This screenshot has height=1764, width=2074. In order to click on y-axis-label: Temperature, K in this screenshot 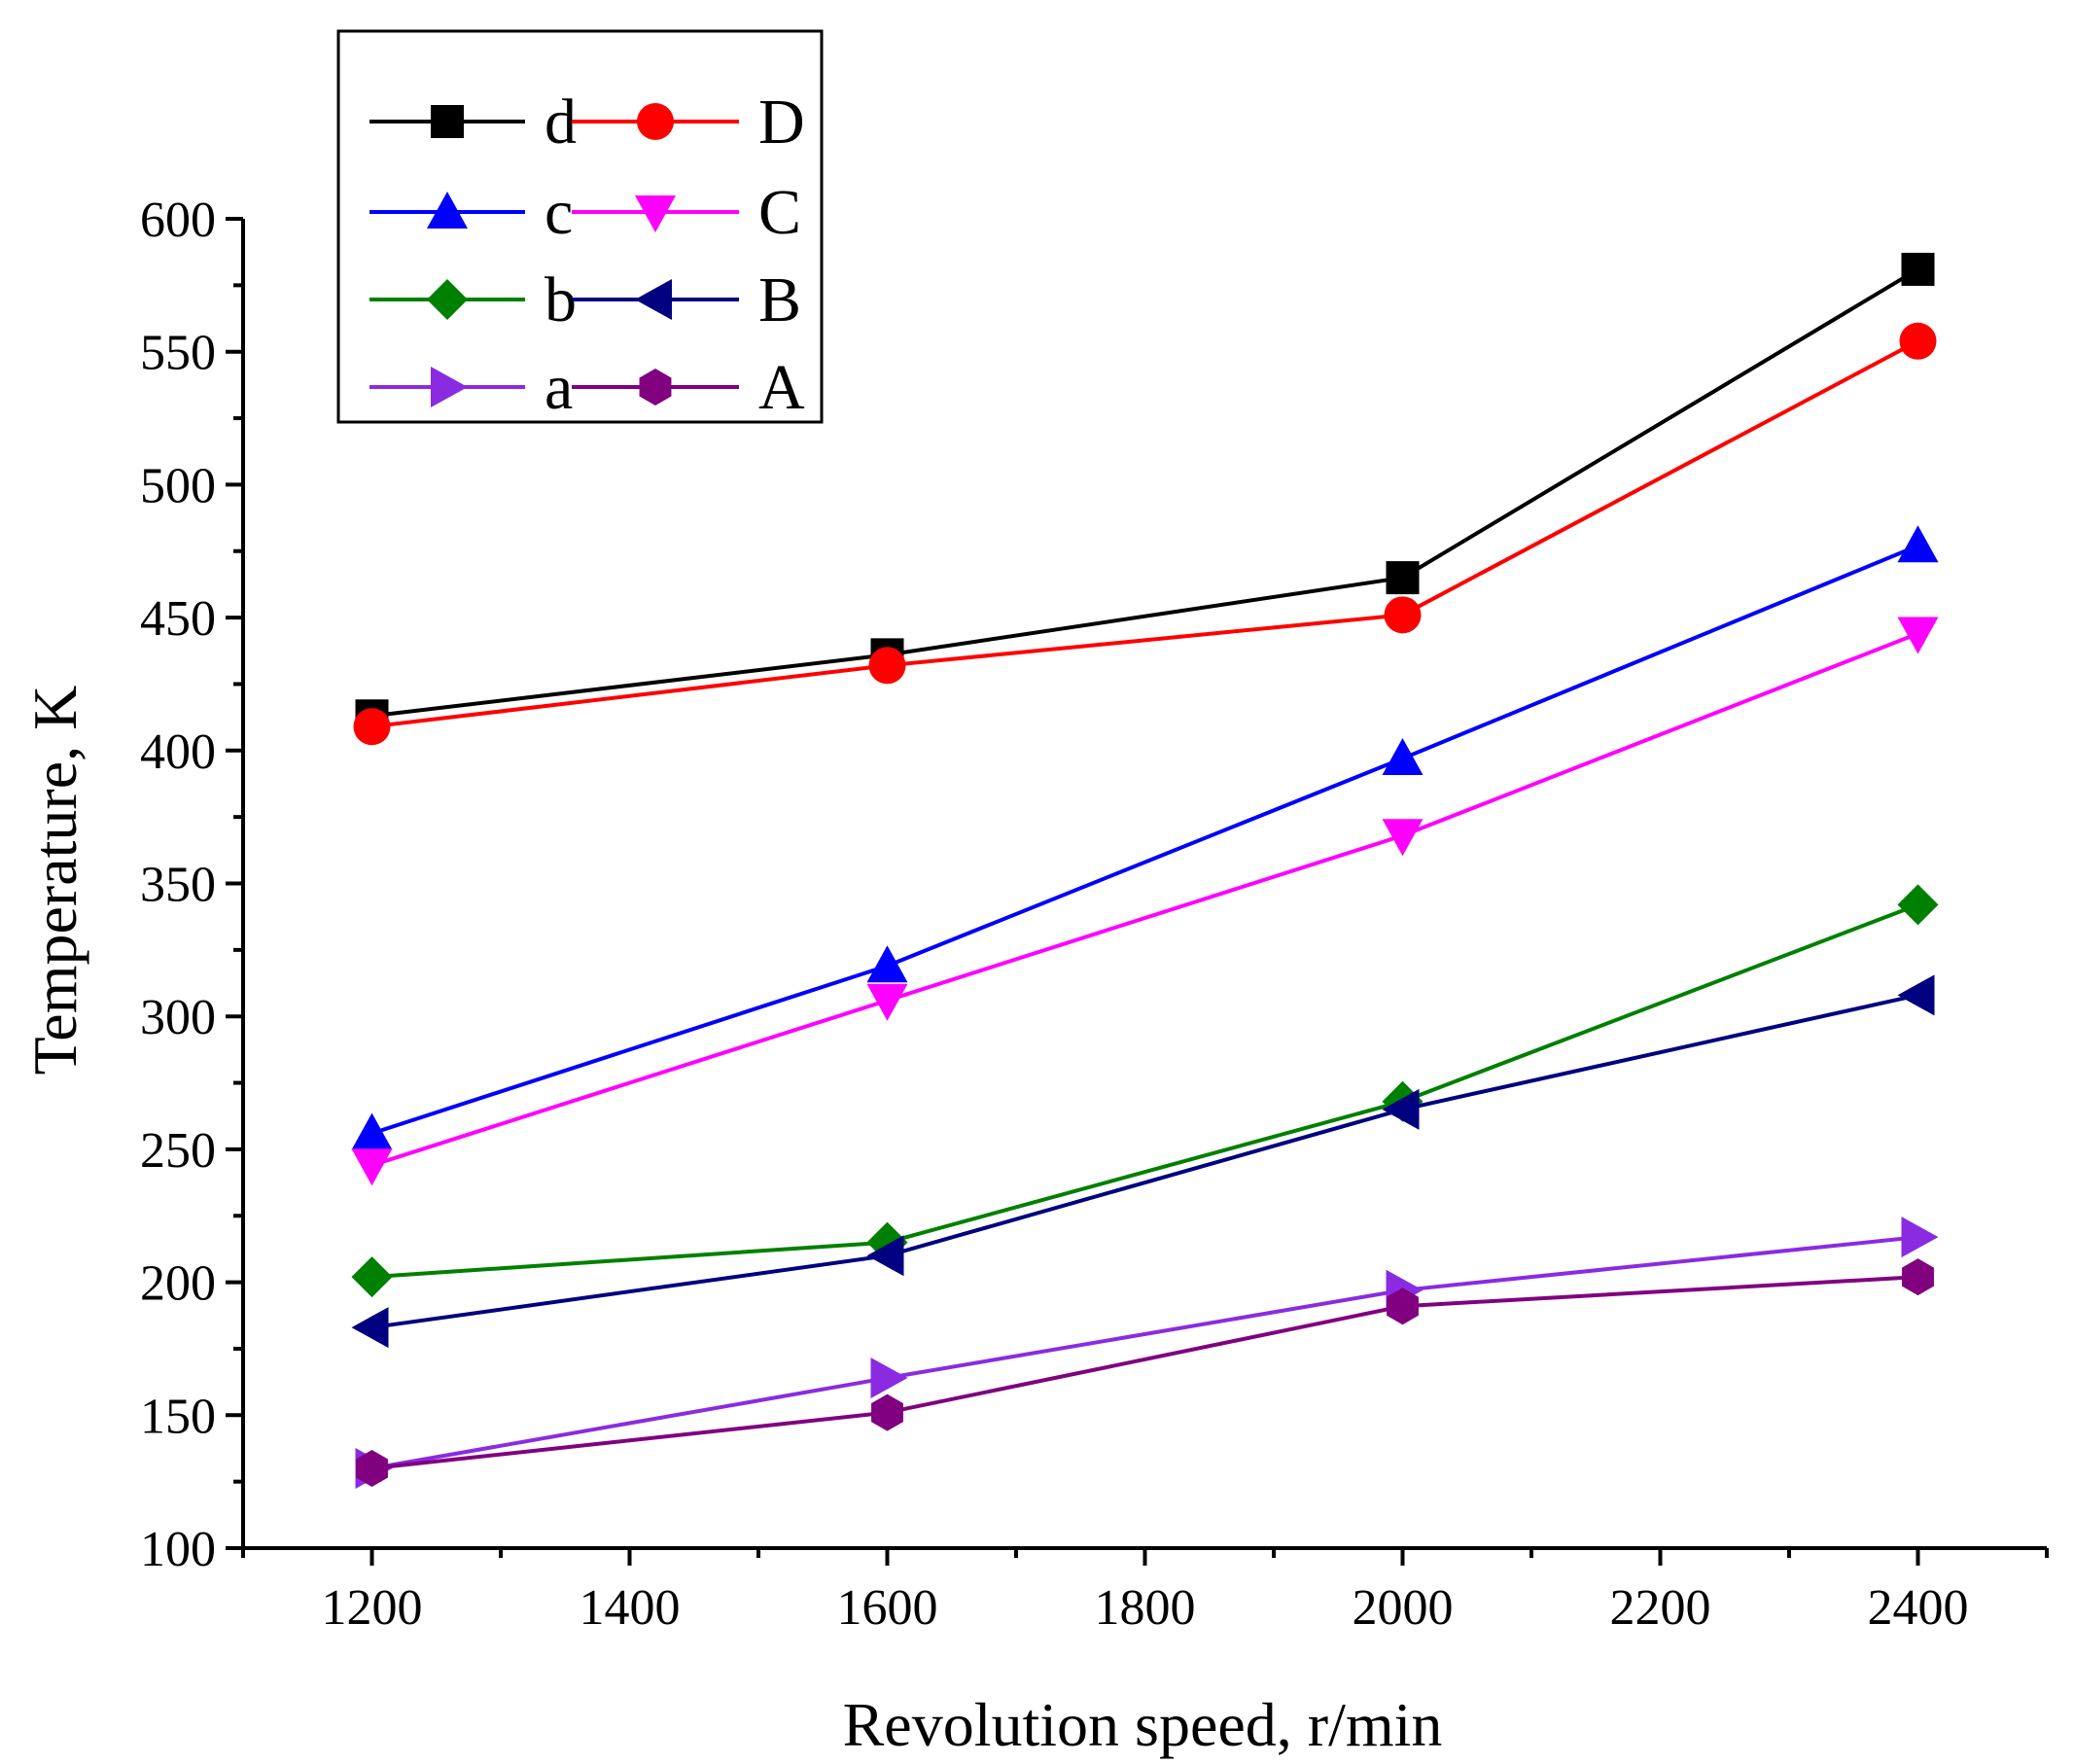, I will do `click(54, 881)`.